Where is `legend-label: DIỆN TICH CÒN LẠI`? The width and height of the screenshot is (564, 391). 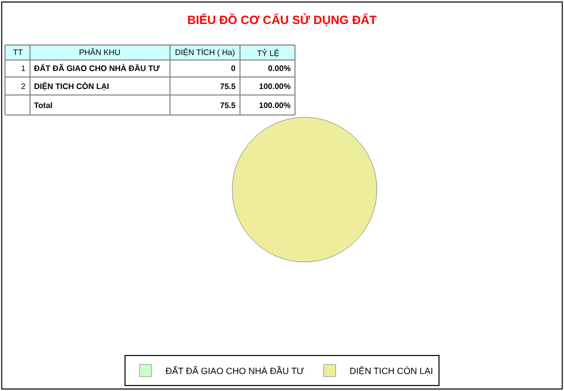
legend-label: DIỆN TICH CÒN LẠI is located at coordinates (392, 371).